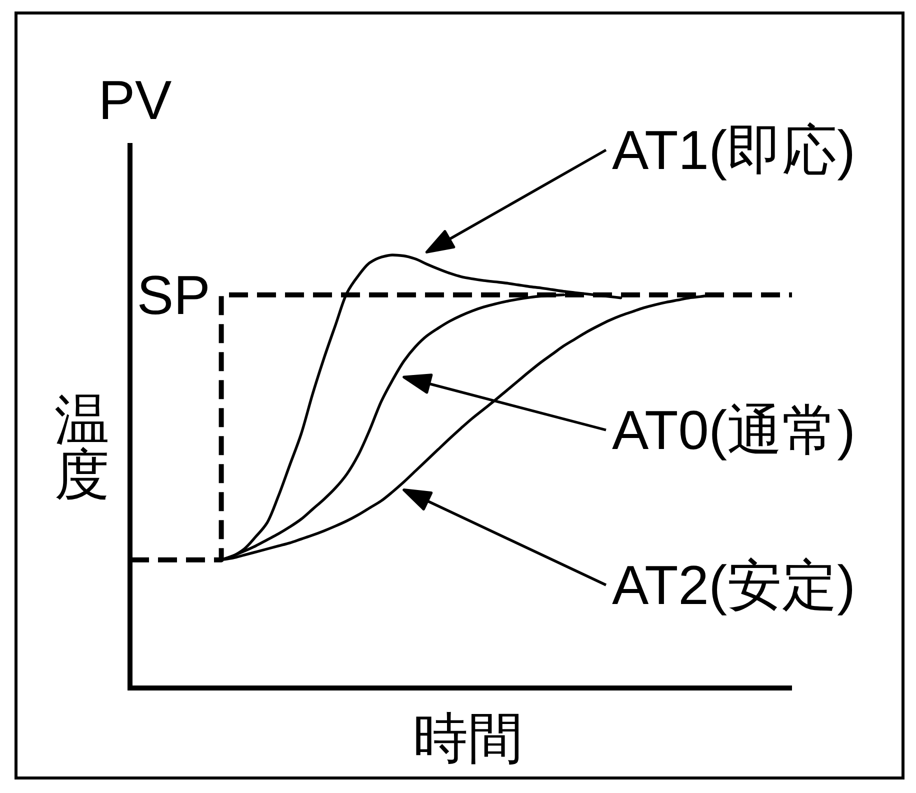 This screenshot has width=916, height=793. What do you see at coordinates (173, 295) in the screenshot?
I see `series-label: SP` at bounding box center [173, 295].